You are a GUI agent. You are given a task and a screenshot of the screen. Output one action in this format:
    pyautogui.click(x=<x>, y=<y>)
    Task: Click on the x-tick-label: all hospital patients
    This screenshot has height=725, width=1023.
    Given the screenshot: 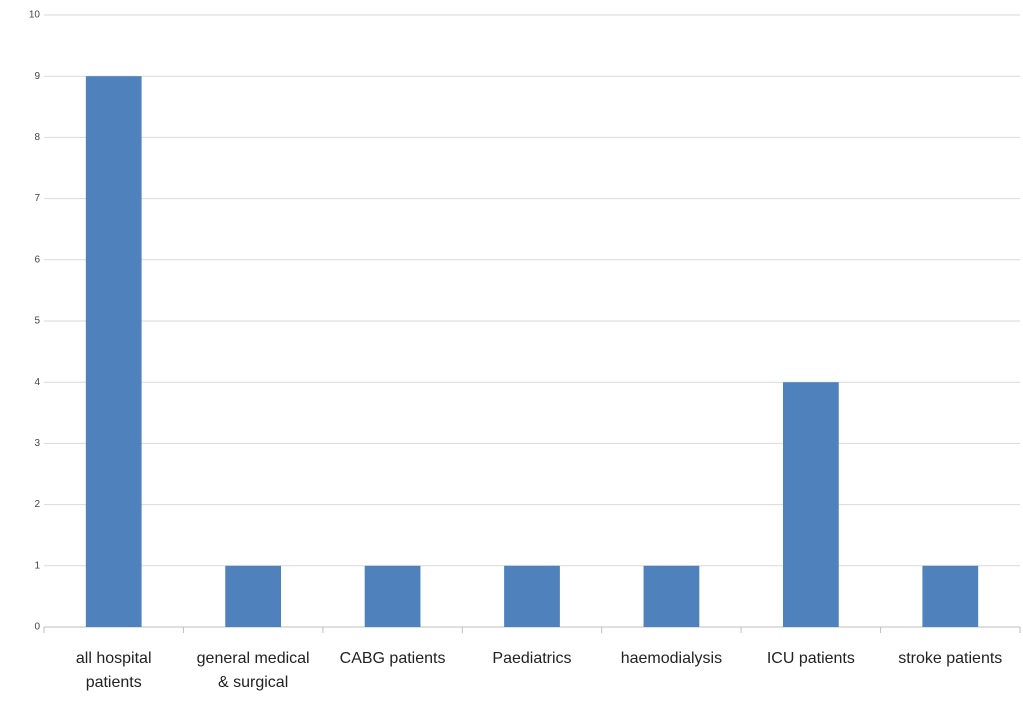 What is the action you would take?
    pyautogui.click(x=113, y=670)
    